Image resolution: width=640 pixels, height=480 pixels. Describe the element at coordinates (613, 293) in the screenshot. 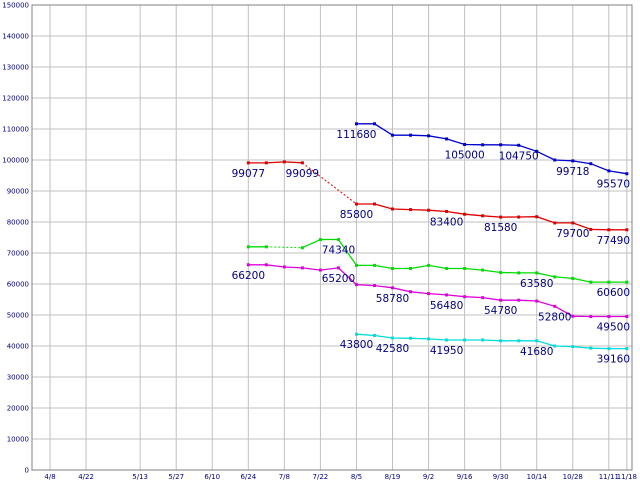

I see `data-label: 60600` at that location.